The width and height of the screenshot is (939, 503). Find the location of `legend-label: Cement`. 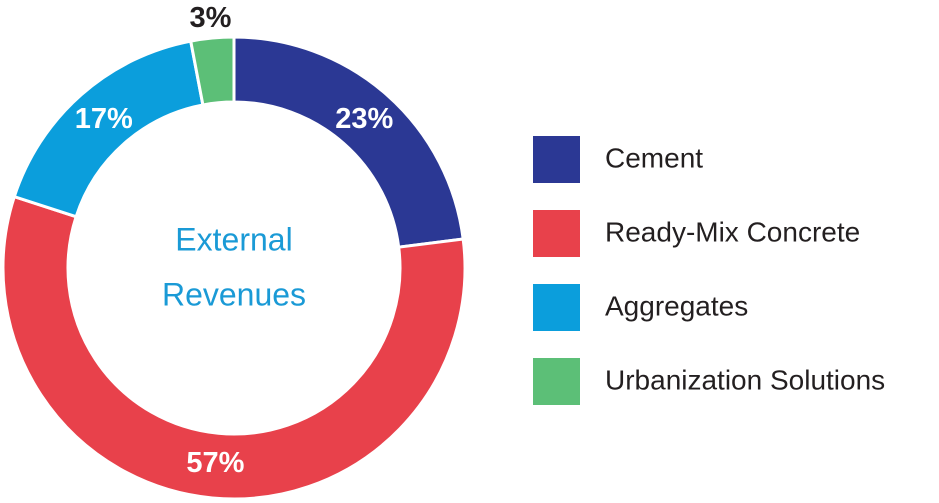

legend-label: Cement is located at coordinates (654, 157).